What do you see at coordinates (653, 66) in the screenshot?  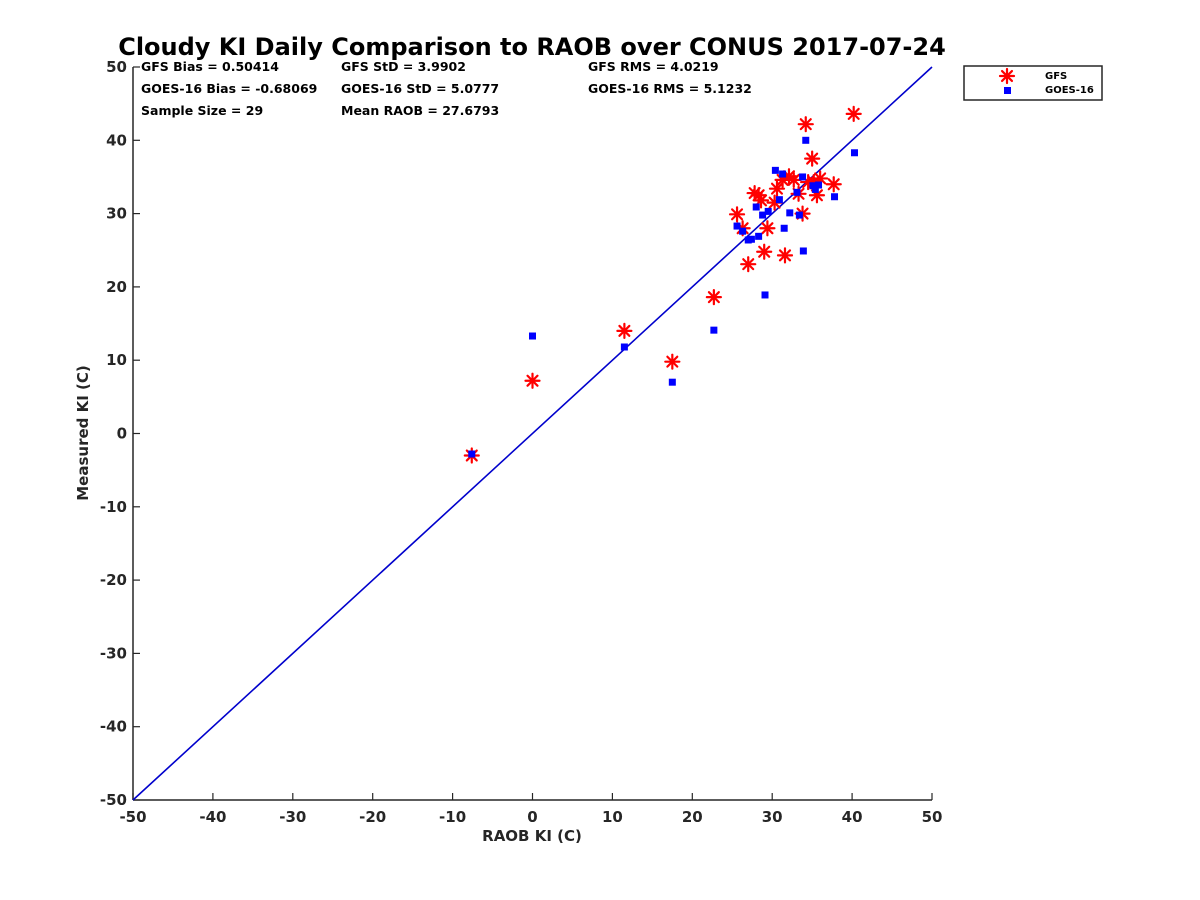 I see `stat-gfs-rms: GFS RMS = 4.0219` at bounding box center [653, 66].